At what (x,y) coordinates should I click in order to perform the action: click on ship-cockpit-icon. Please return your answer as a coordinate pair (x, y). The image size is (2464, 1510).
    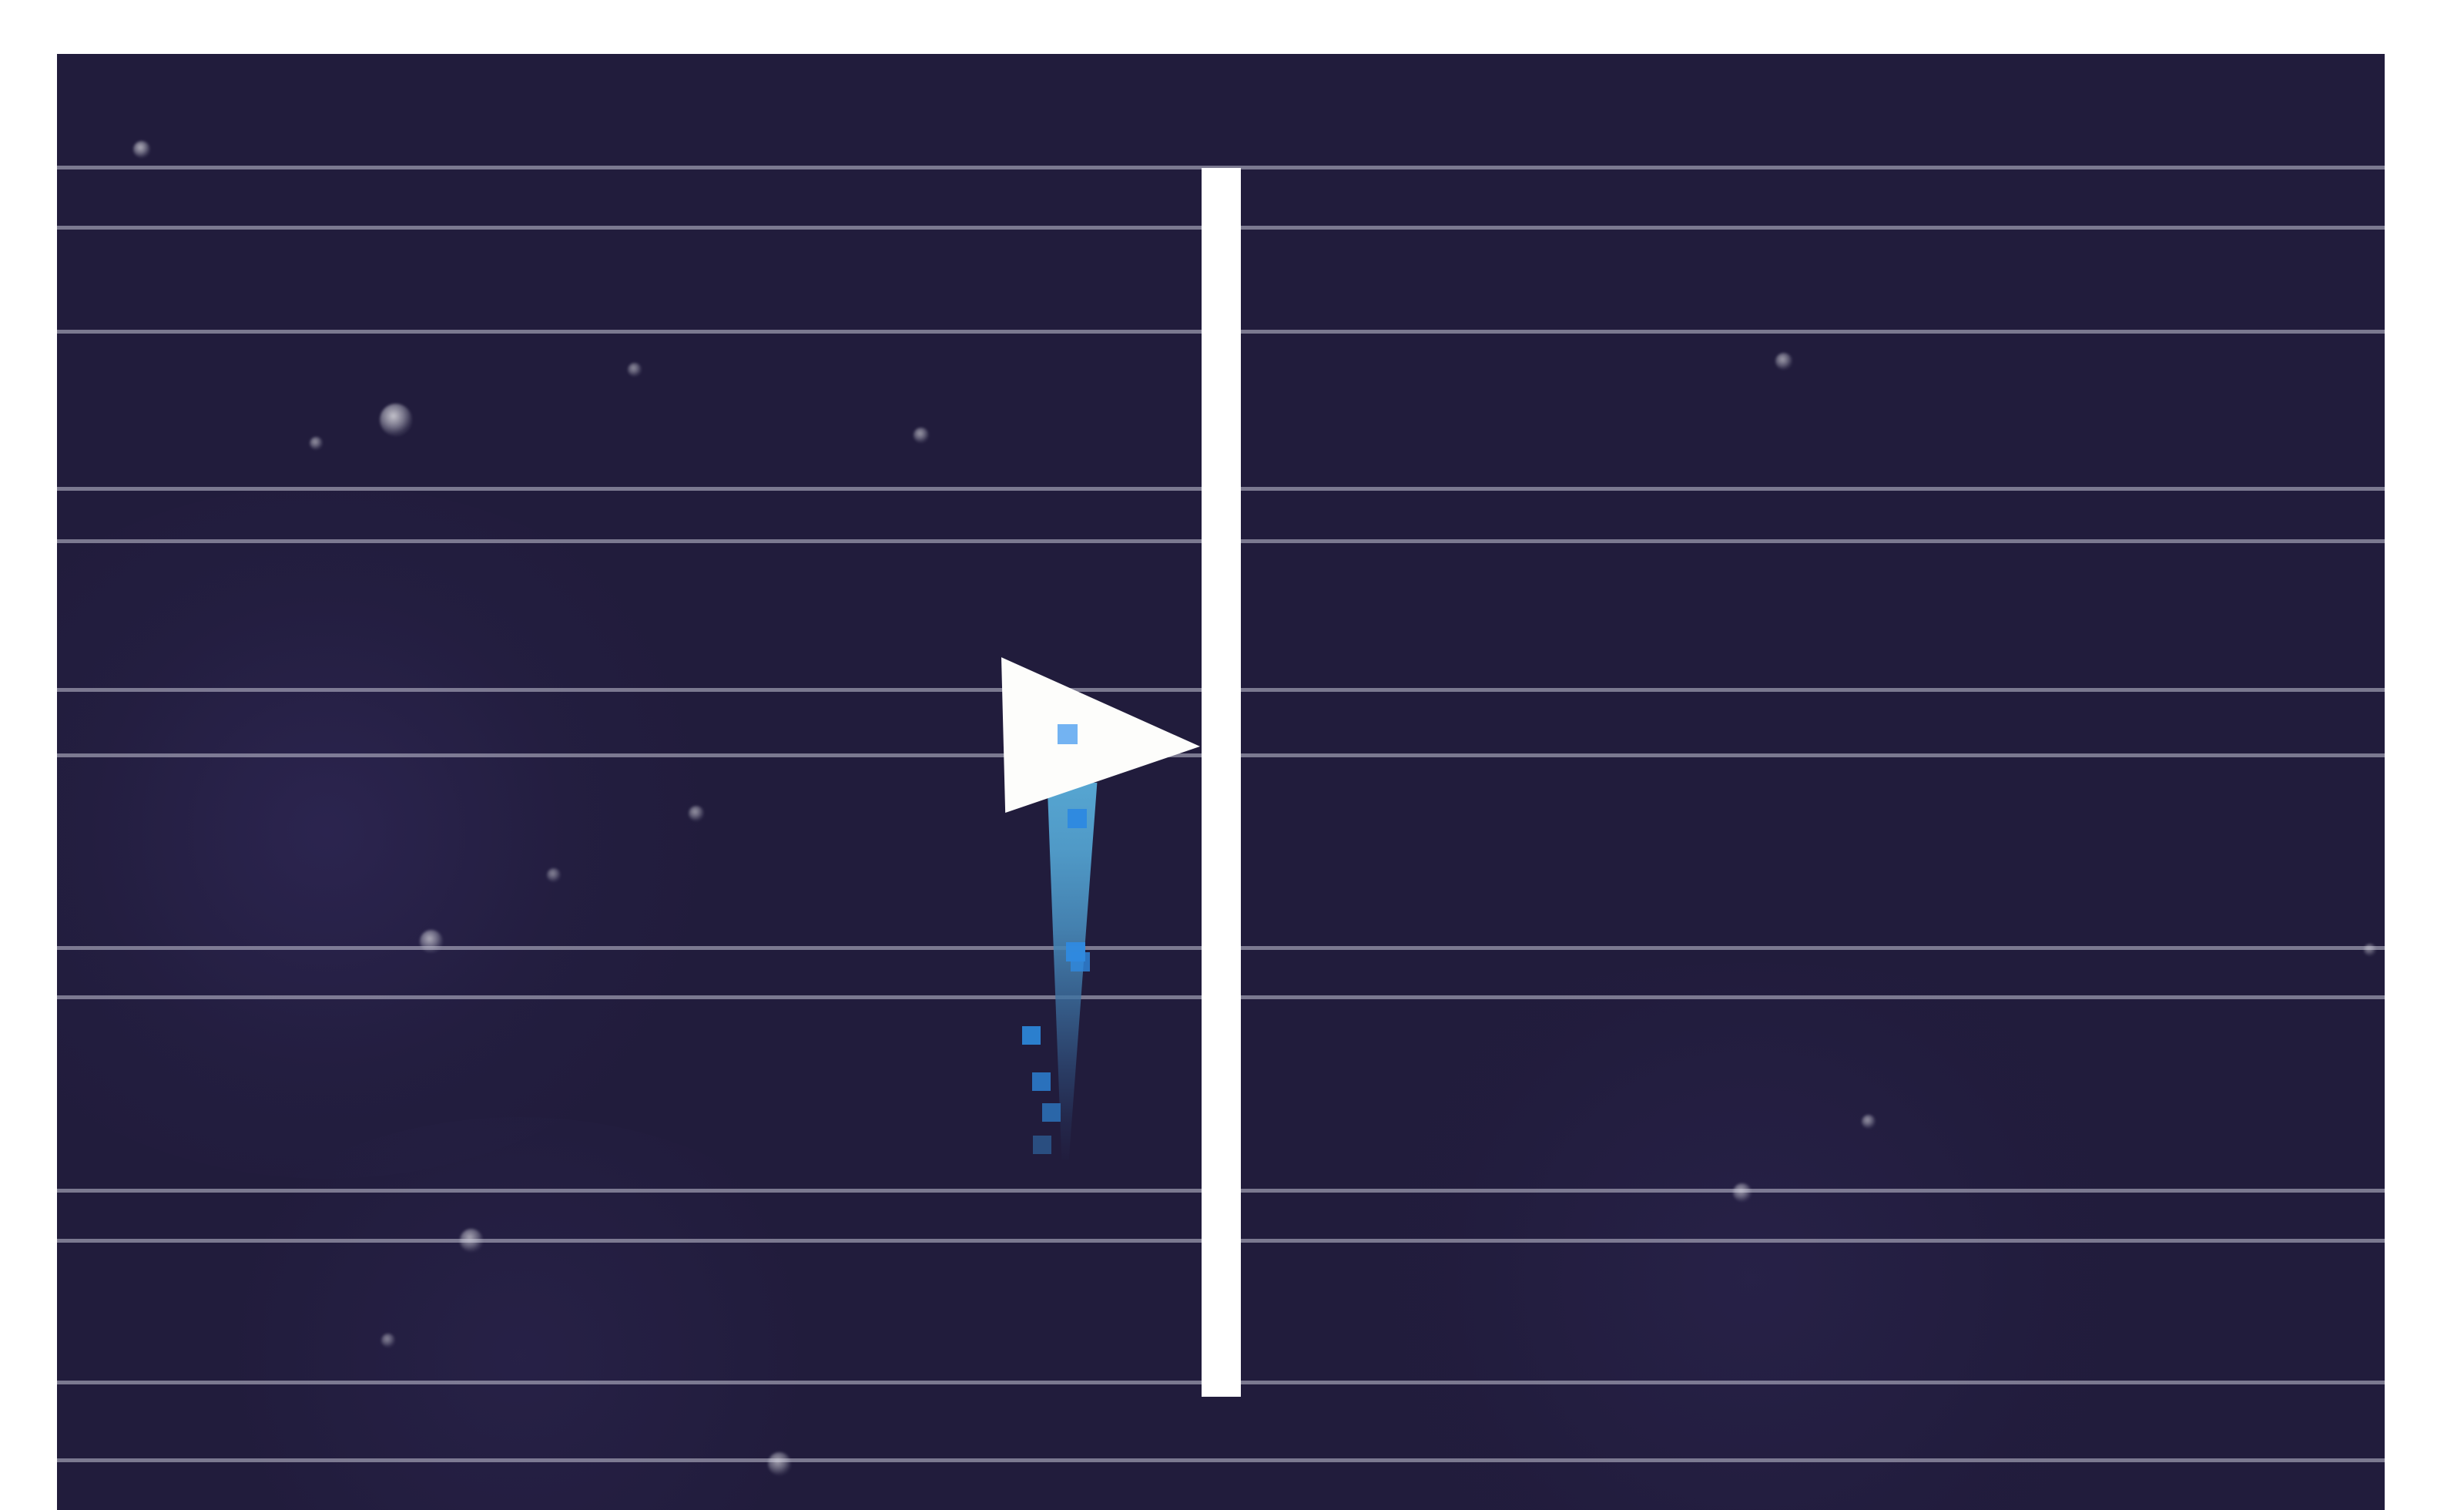
    Looking at the image, I should click on (1068, 734).